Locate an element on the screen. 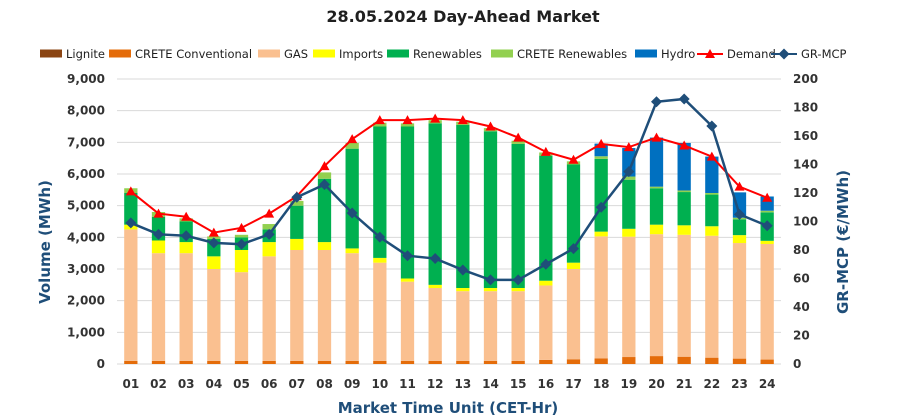 The image size is (917, 418). y-tick-label: 2,000 is located at coordinates (86, 301).